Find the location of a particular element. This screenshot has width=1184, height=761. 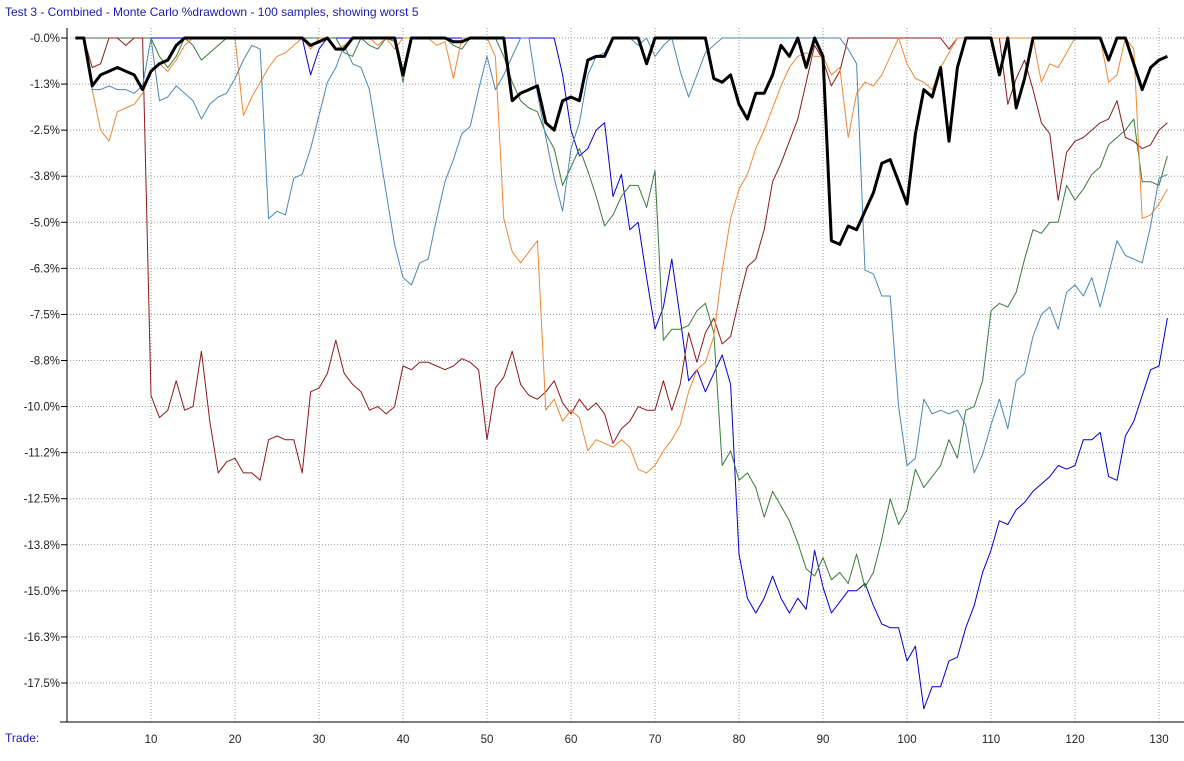

x-tick-label: 90 is located at coordinates (823, 740).